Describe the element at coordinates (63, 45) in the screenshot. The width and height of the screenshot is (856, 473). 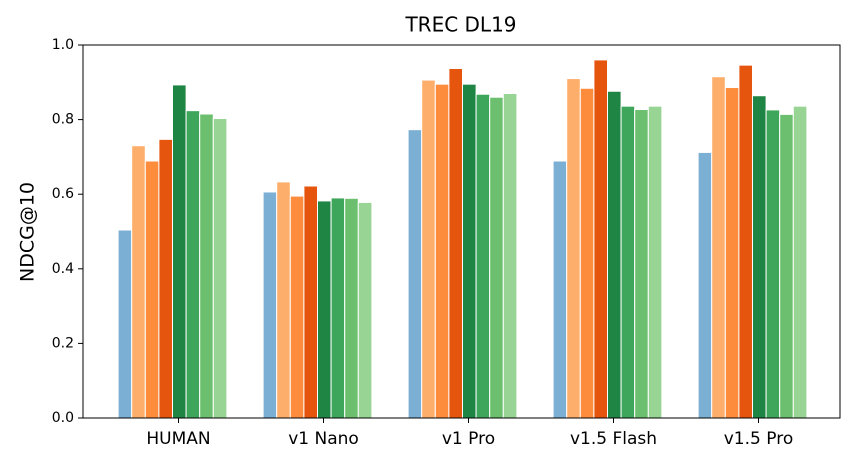
I see `y-tick-label: 1.0` at that location.